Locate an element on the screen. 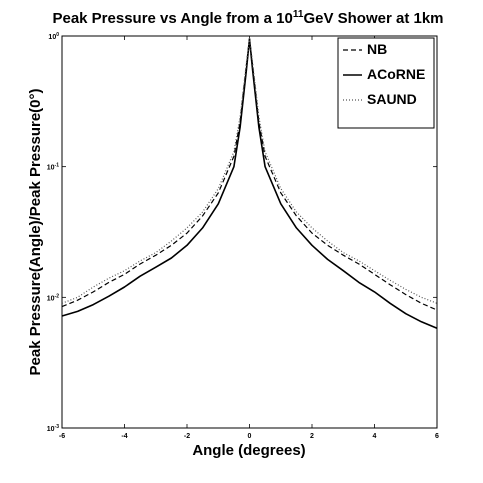  legend: NB ACoRNE SAUND is located at coordinates (386, 83).